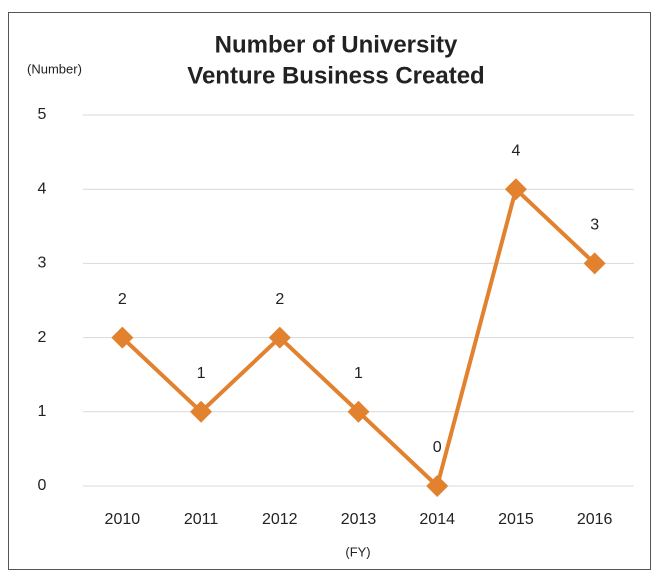 The image size is (659, 576). What do you see at coordinates (437, 447) in the screenshot?
I see `data-label: 0` at bounding box center [437, 447].